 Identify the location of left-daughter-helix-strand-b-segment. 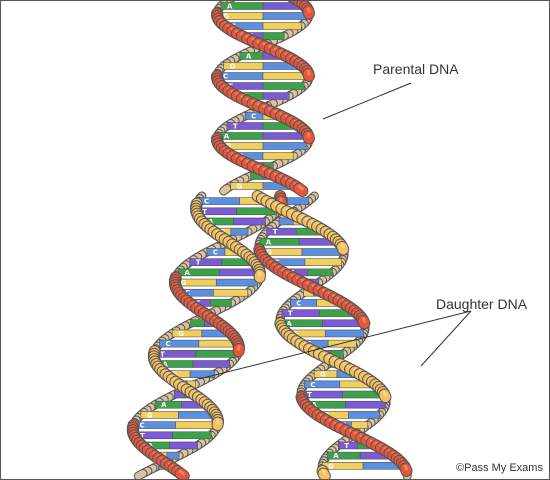
(140, 474).